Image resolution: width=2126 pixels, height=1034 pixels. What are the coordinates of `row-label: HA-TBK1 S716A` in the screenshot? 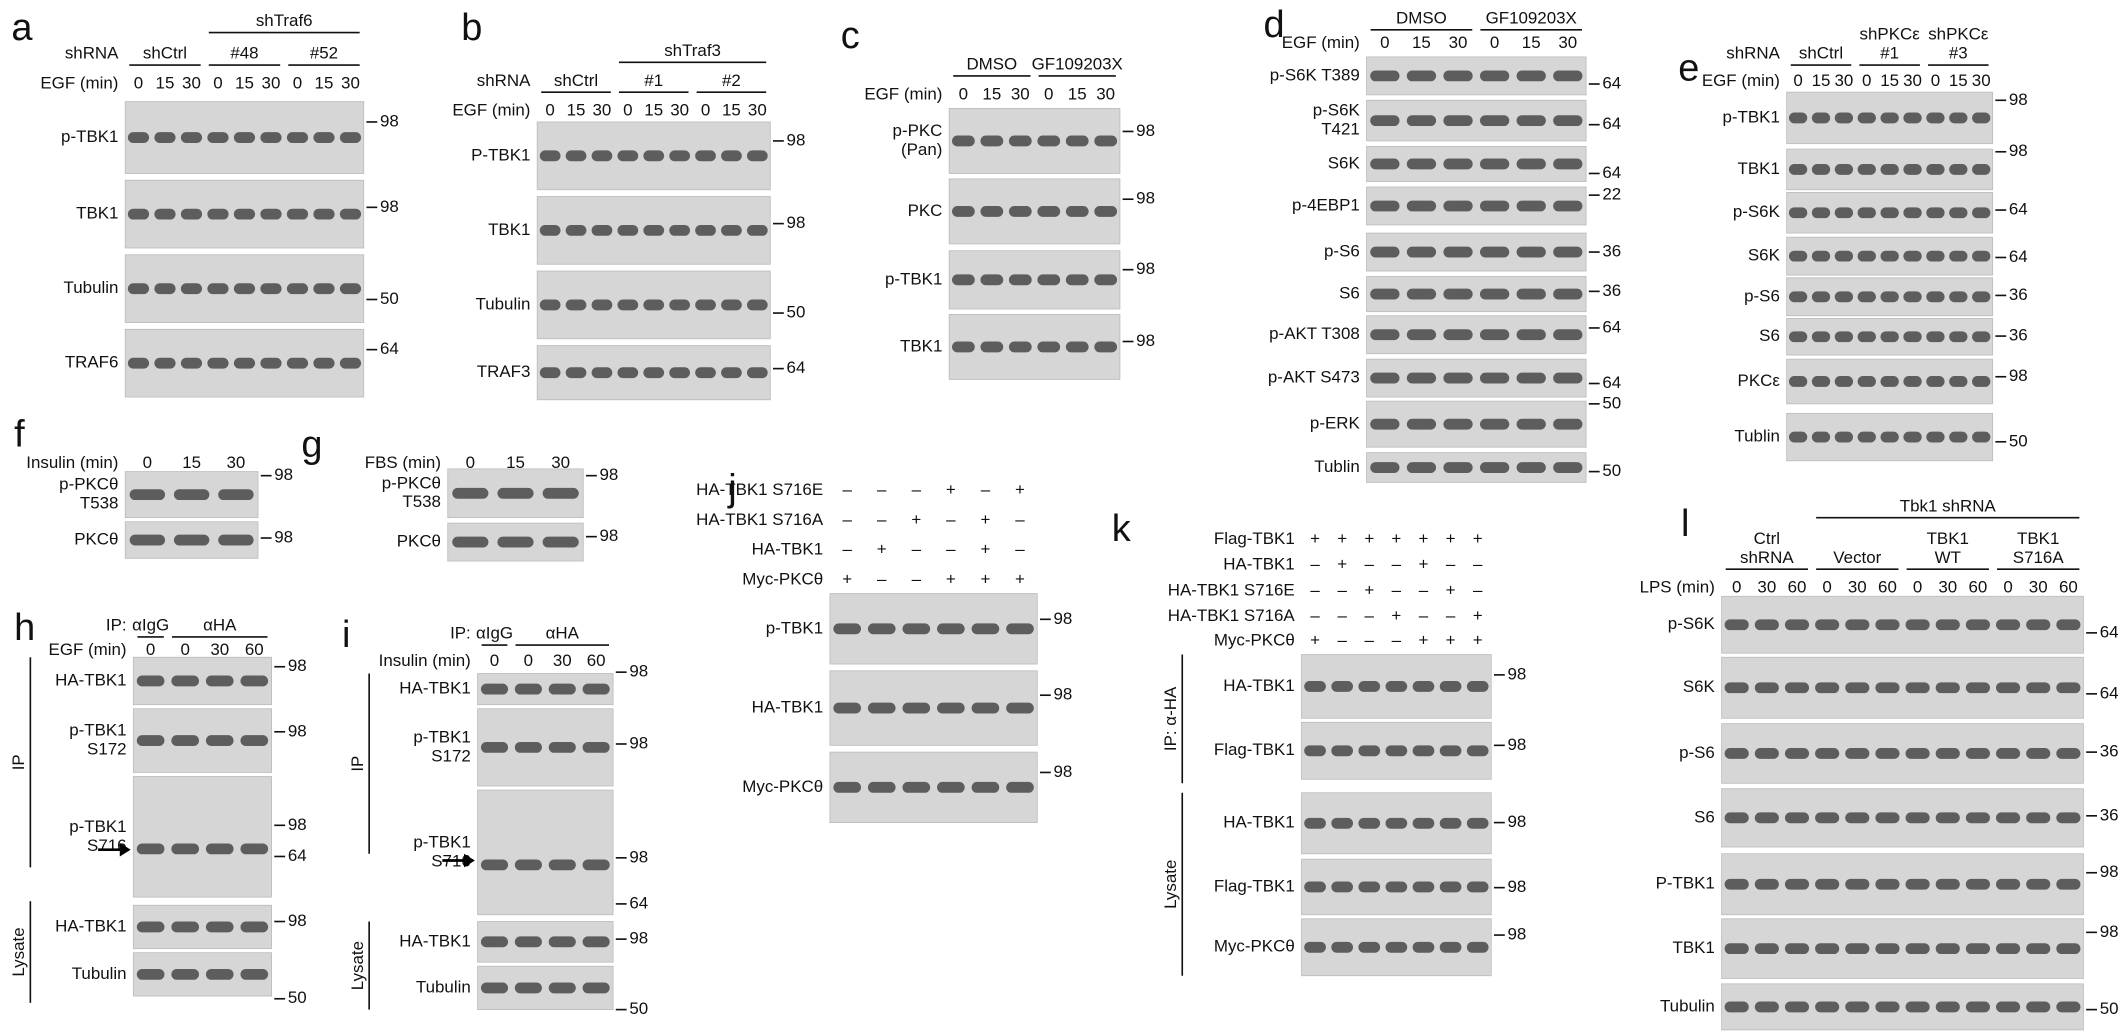 It's located at (760, 519).